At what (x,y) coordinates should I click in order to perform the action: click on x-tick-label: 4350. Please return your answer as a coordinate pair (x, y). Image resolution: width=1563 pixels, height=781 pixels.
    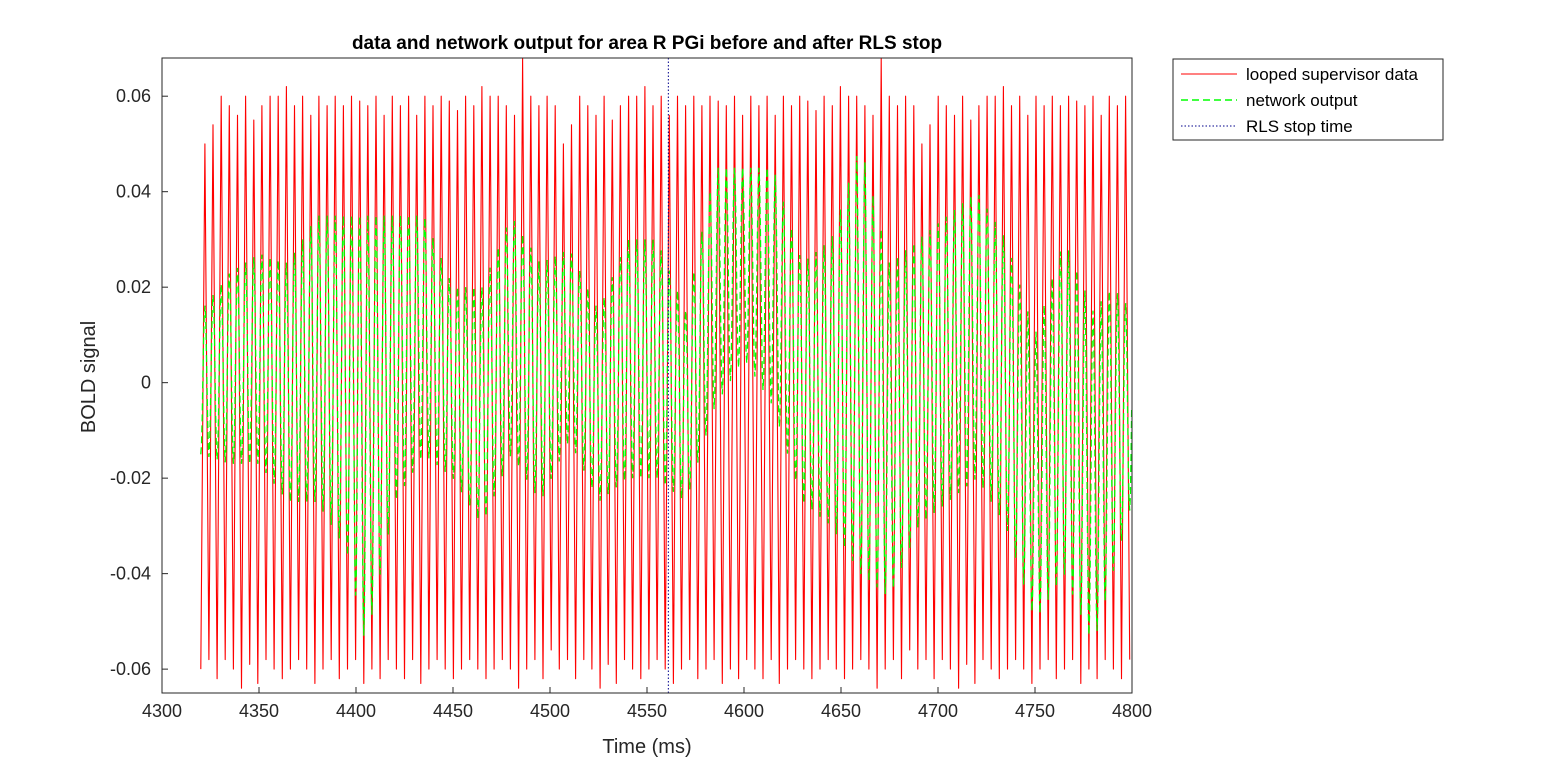
    Looking at the image, I should click on (259, 711).